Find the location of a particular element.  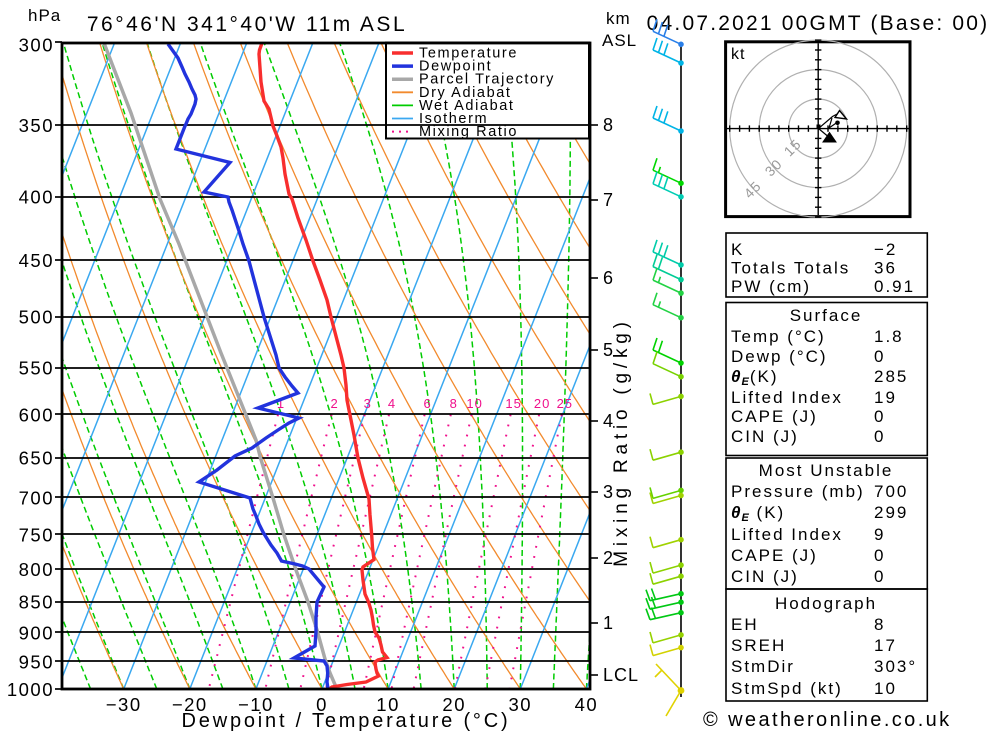

svg-text: 950 is located at coordinates (36, 661).